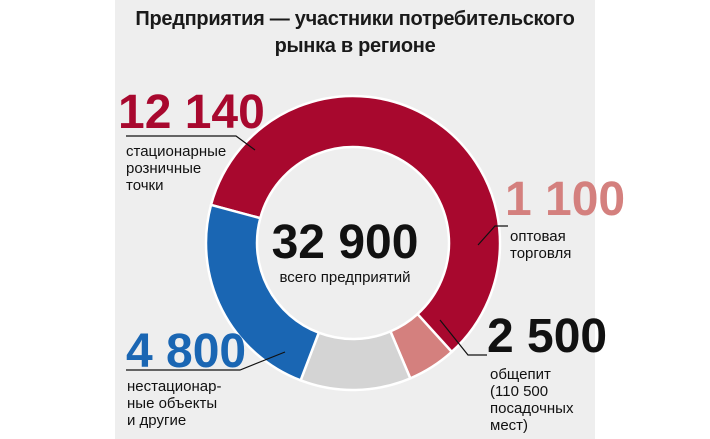 This screenshot has width=710, height=439. I want to click on catering-label: общепит (110 500 посадочных мест), so click(531, 400).